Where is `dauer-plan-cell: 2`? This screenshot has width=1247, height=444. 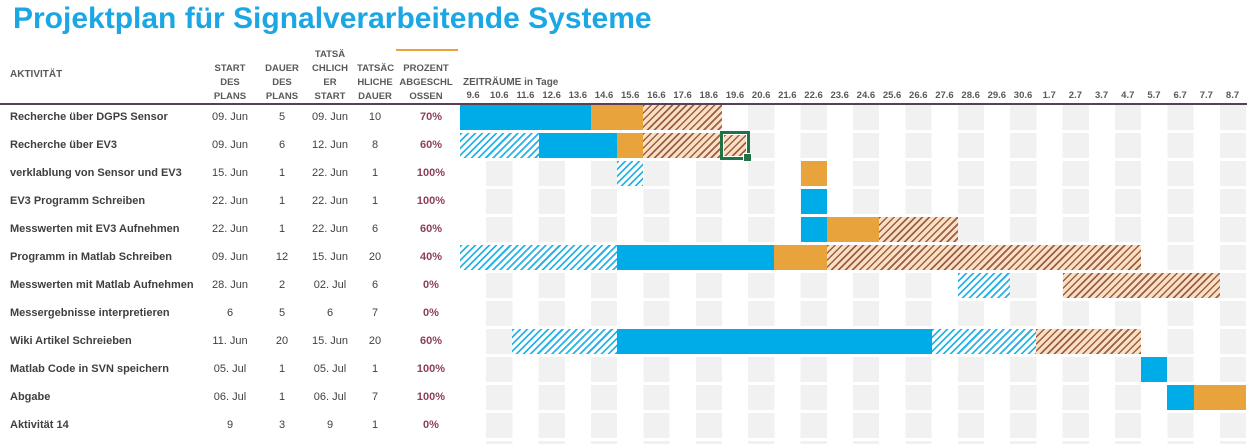
dauer-plan-cell: 2 is located at coordinates (282, 285).